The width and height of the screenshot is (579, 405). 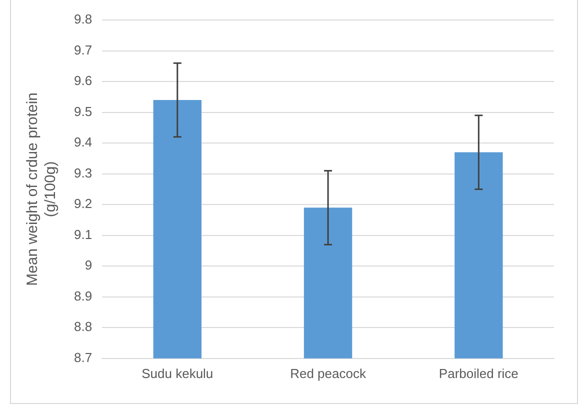 I want to click on x-tick-label: Parboiled rice, so click(x=478, y=373).